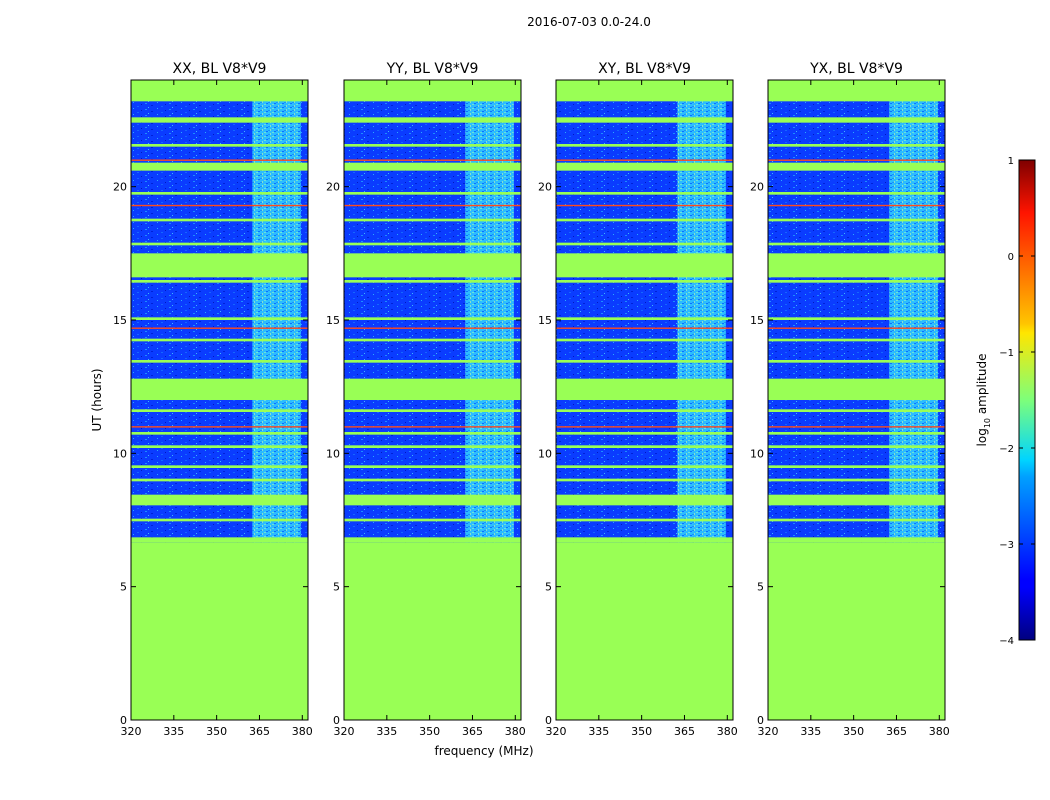 Image resolution: width=1050 pixels, height=800 pixels. What do you see at coordinates (483, 751) in the screenshot?
I see `x-axis-label: frequency (MHz)` at bounding box center [483, 751].